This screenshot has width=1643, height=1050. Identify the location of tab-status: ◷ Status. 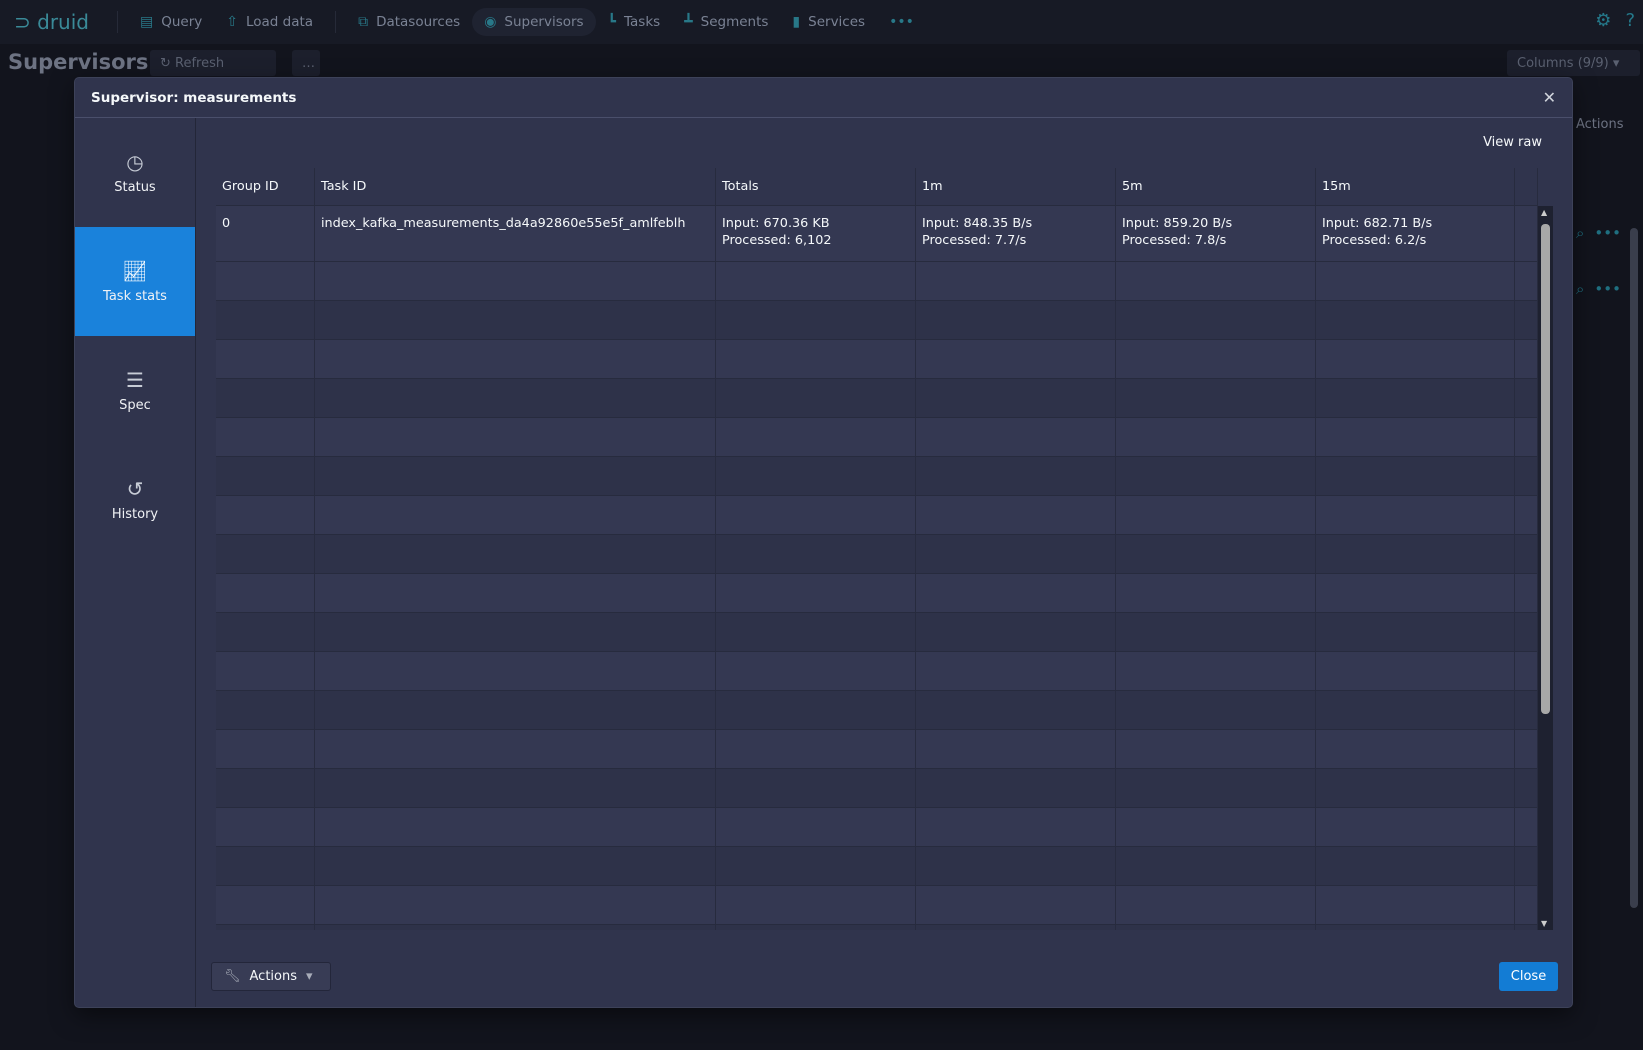
(135, 172).